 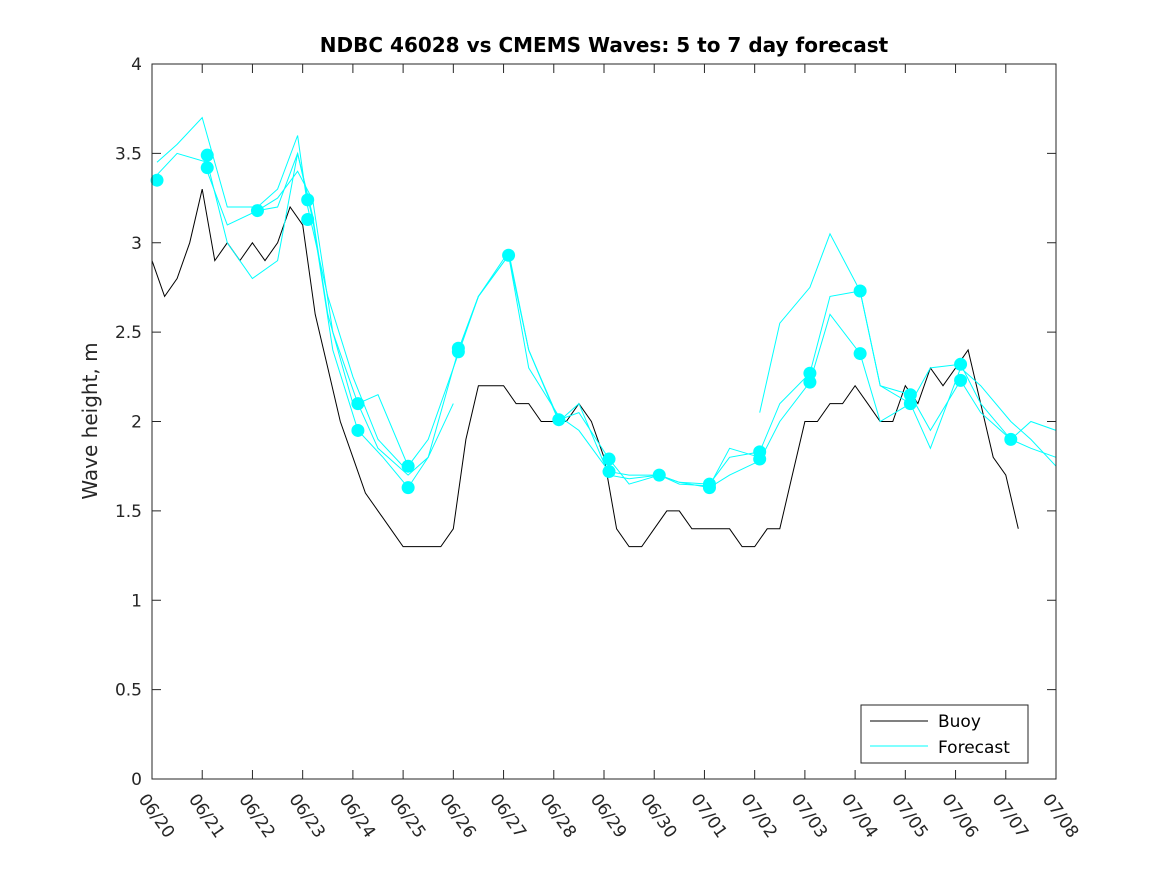 I want to click on legend-box, so click(x=944, y=734).